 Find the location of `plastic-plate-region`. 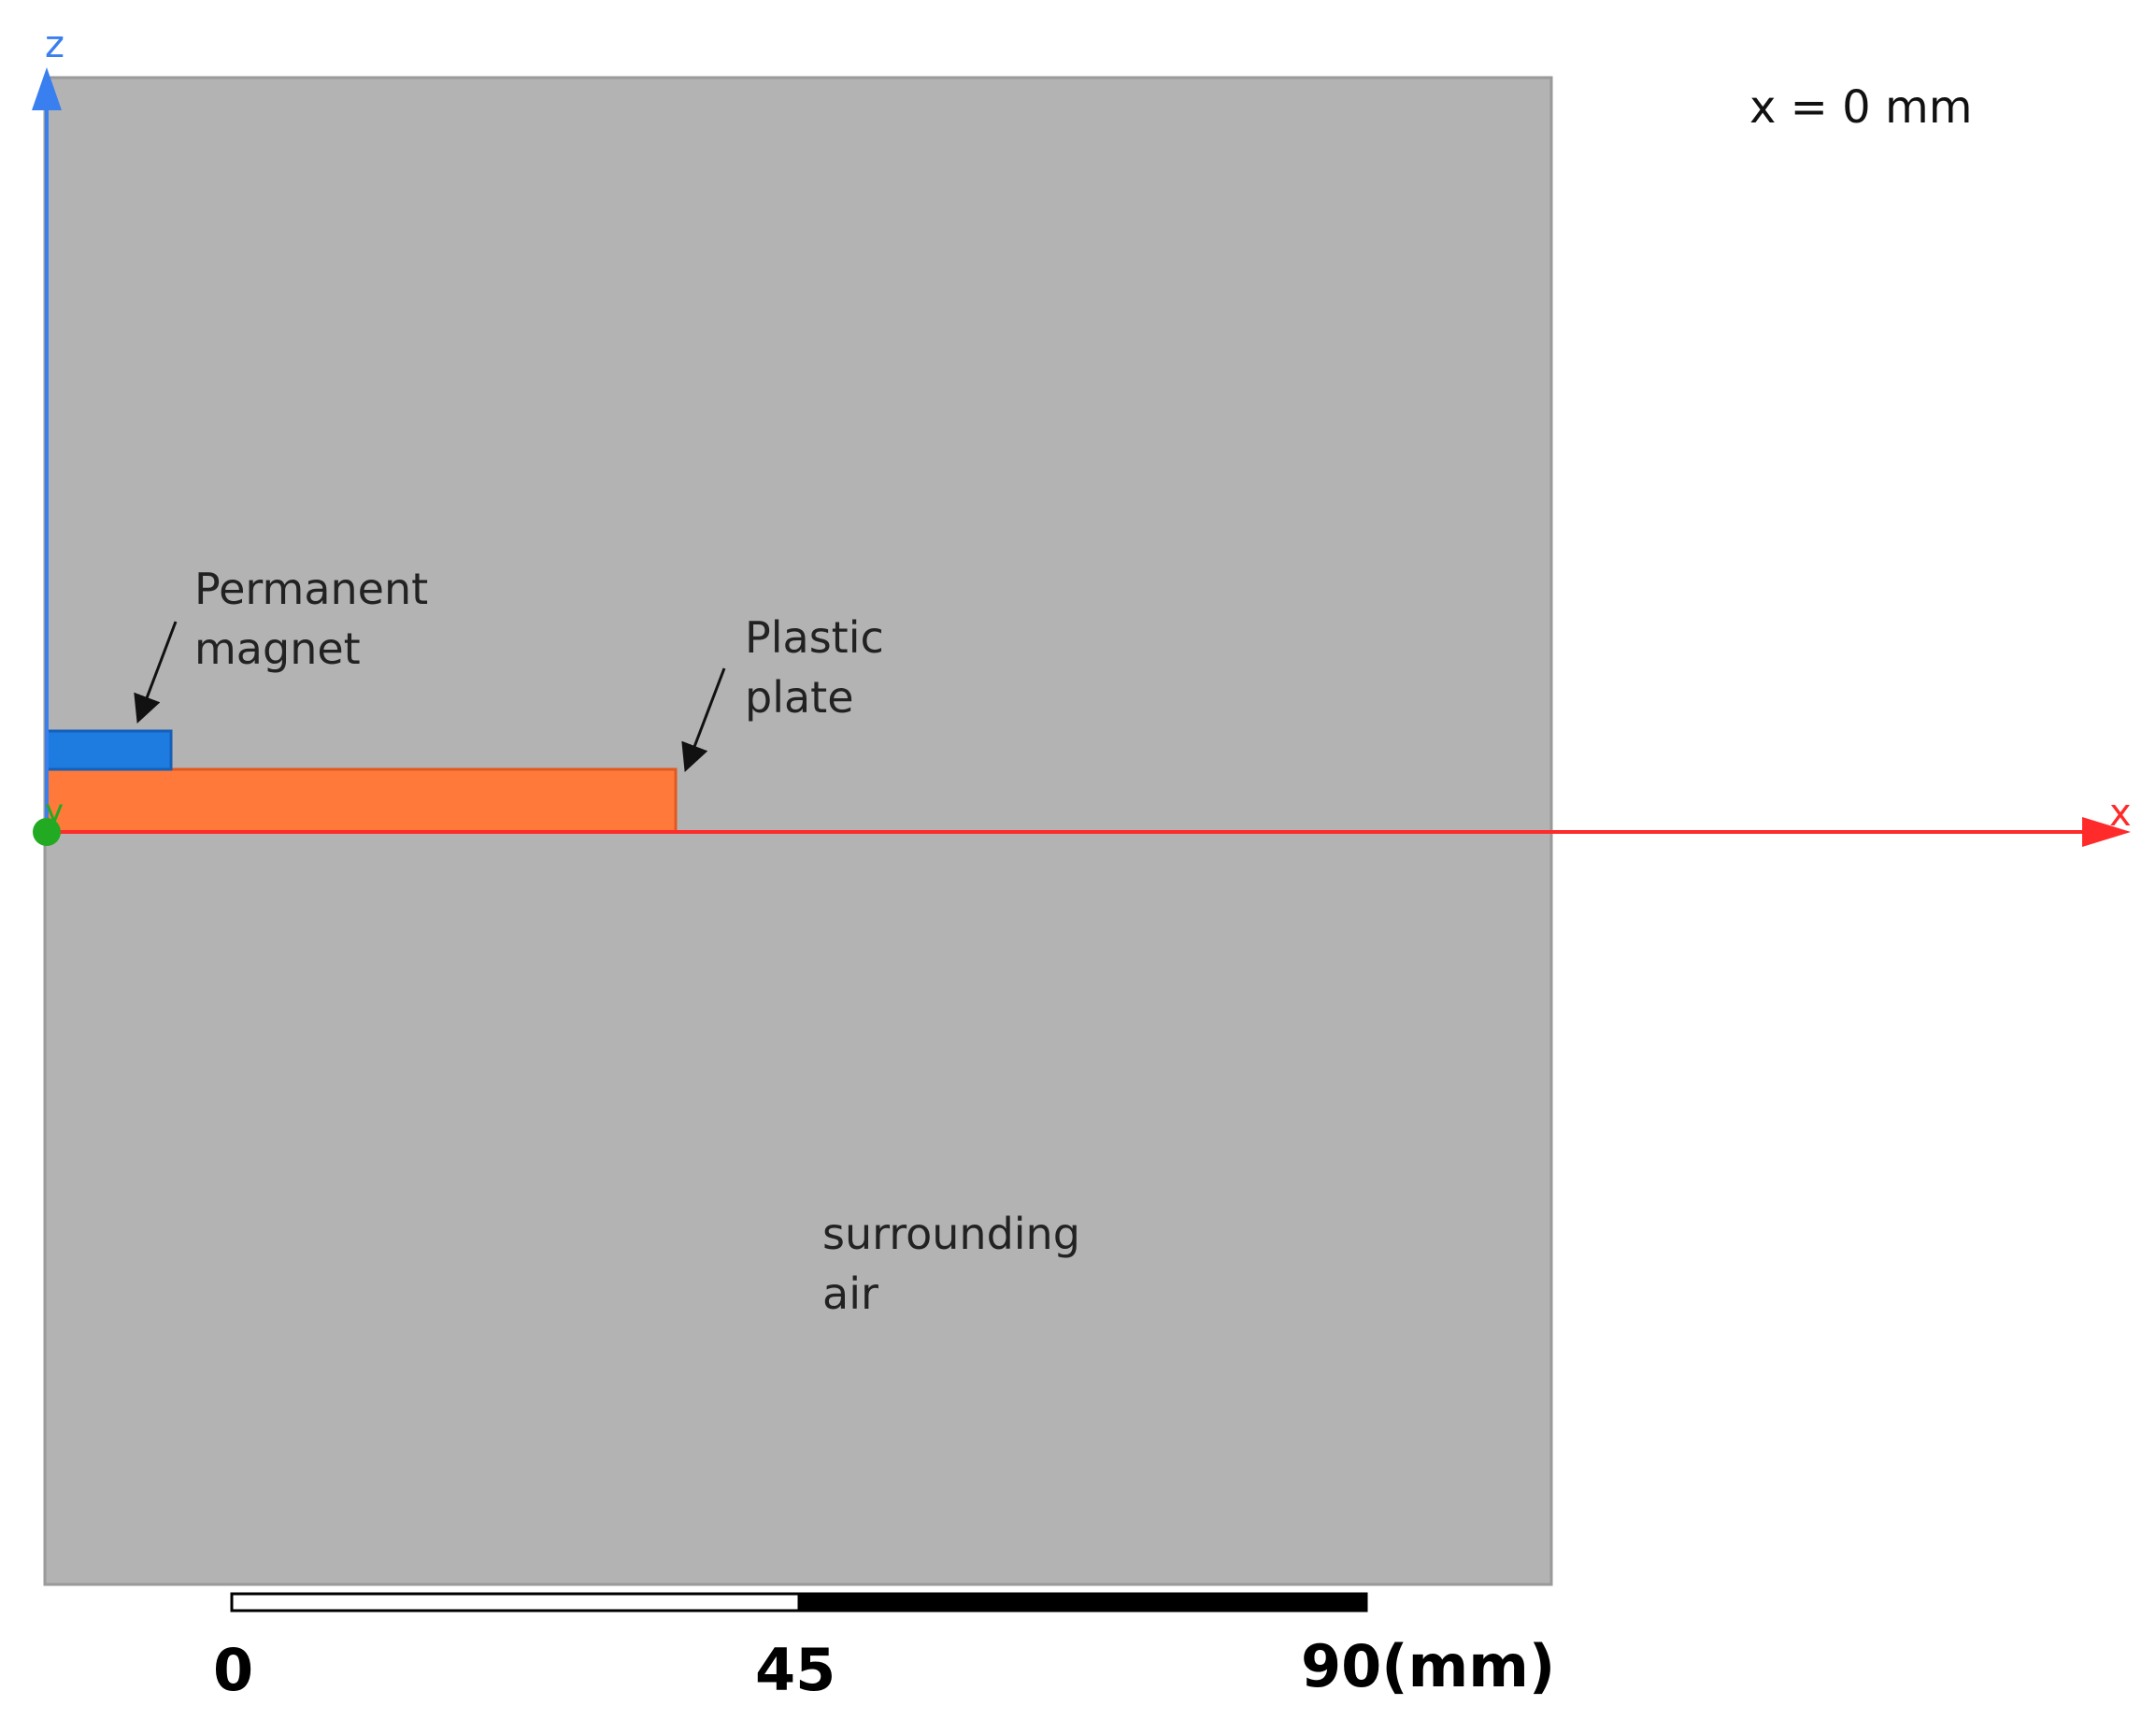

plastic-plate-region is located at coordinates (361, 800).